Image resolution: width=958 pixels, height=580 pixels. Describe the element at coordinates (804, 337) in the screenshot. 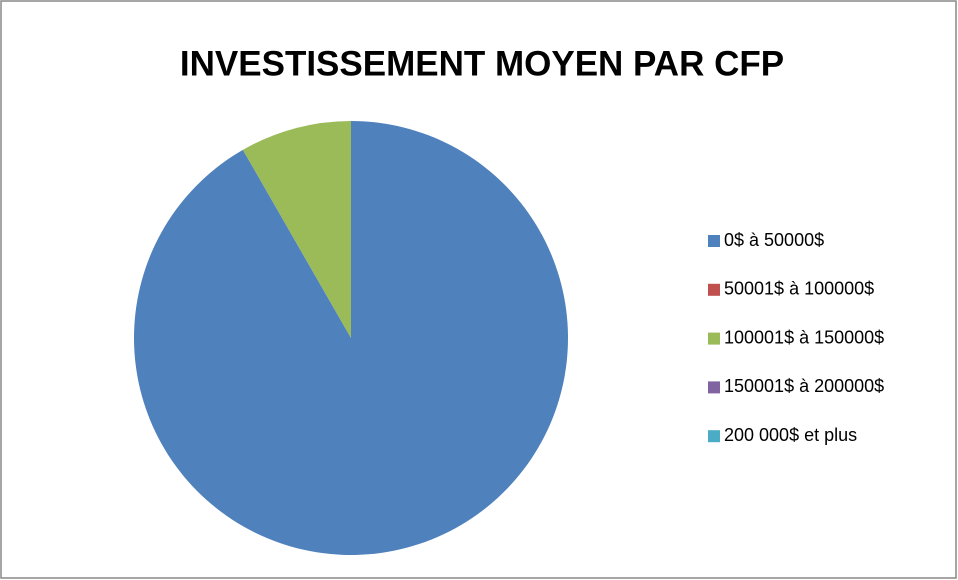

I see `legend-label: 100001$ à 150000$` at that location.